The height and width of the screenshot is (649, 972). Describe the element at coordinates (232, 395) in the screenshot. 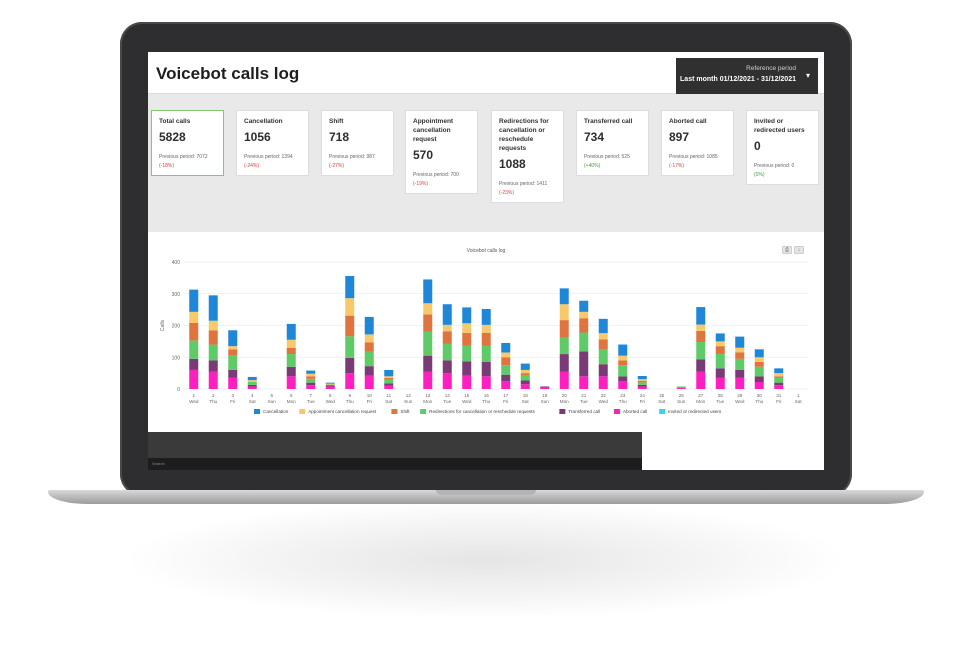

I see `x-tick-label: 3` at that location.